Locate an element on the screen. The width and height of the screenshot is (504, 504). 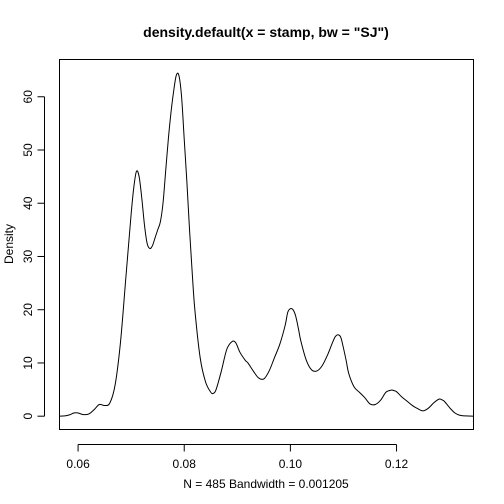
y-tick-label: 50 is located at coordinates (28, 150).